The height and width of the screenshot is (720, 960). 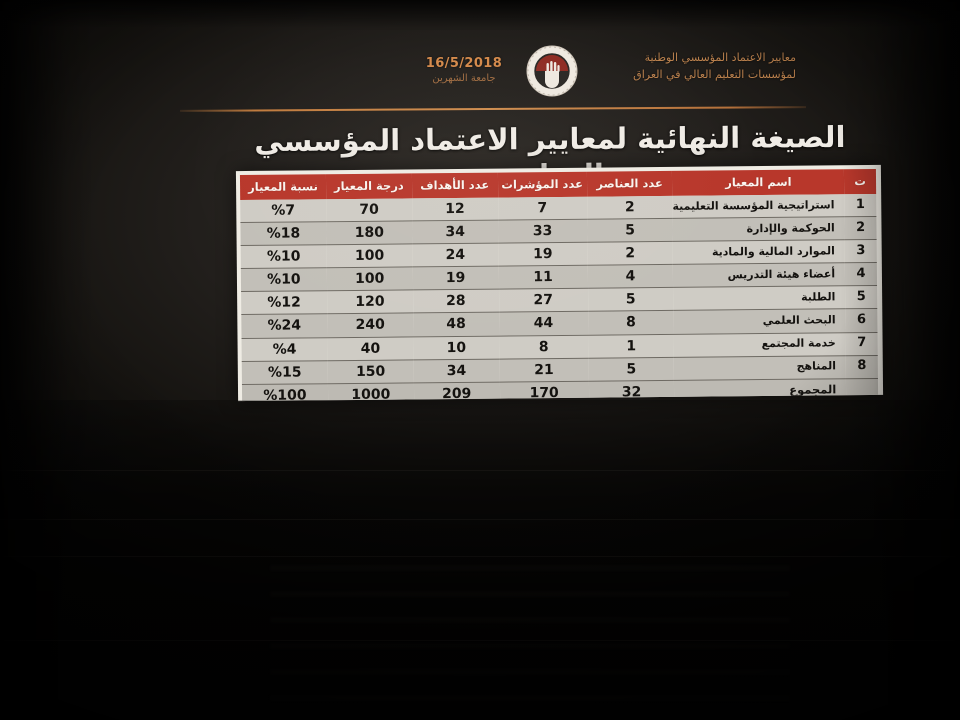 I want to click on cell-indicators: 44, so click(x=543, y=323).